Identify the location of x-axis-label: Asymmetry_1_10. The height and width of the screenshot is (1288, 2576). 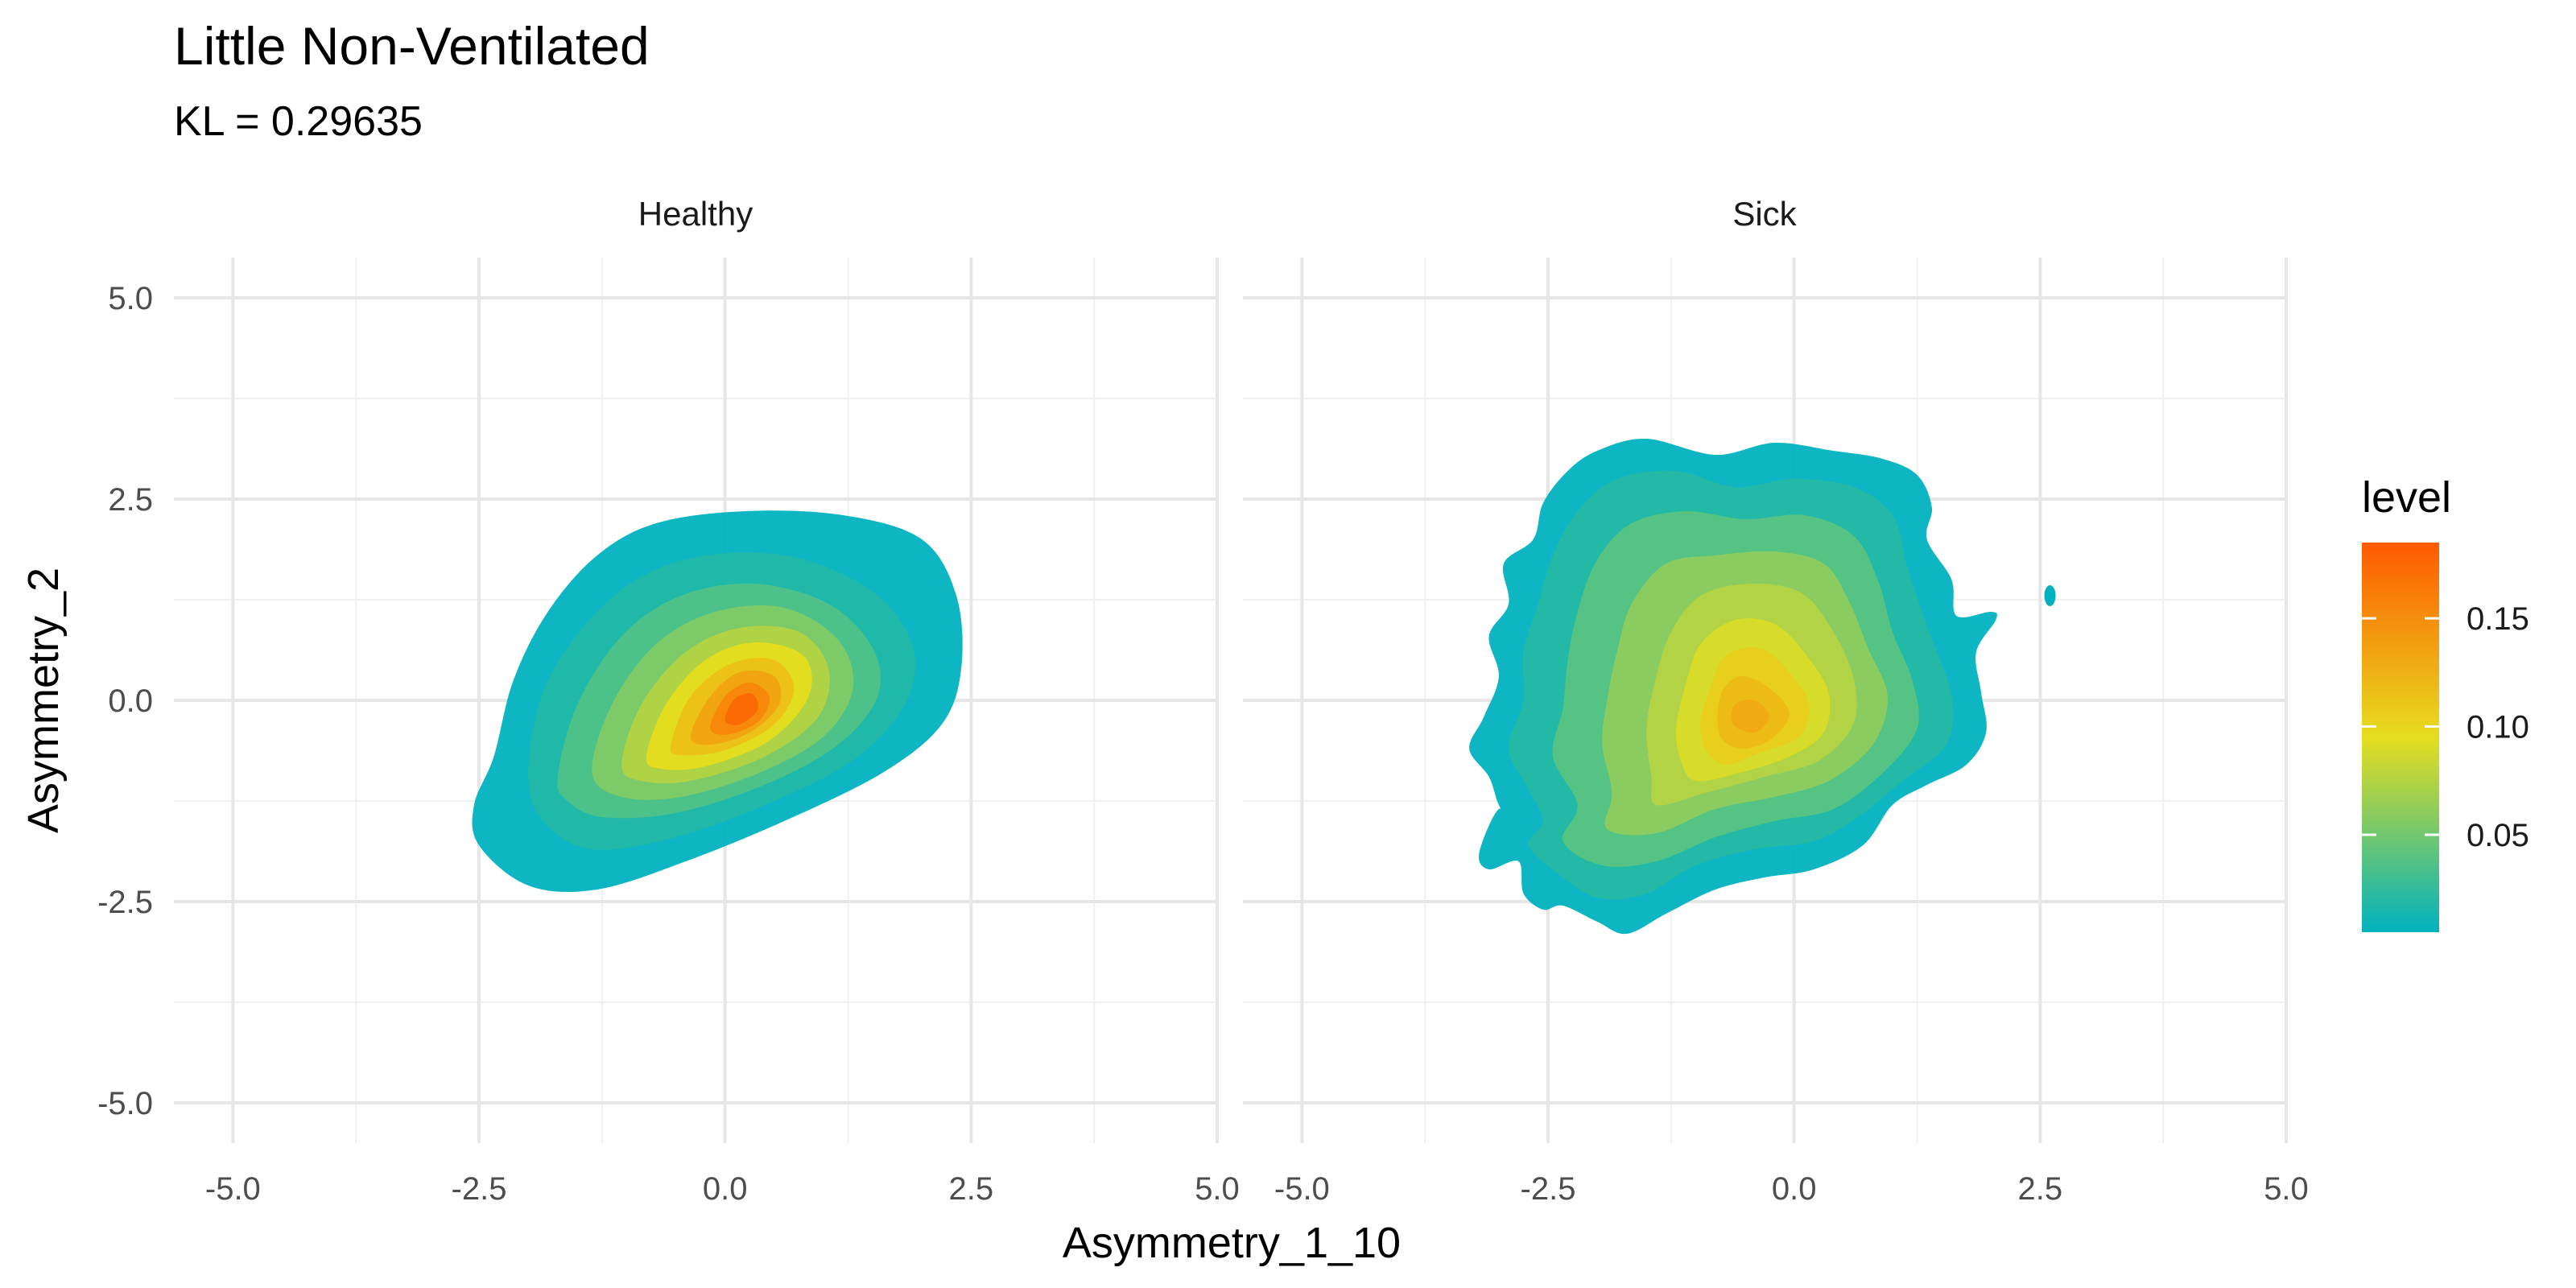
(1232, 1243).